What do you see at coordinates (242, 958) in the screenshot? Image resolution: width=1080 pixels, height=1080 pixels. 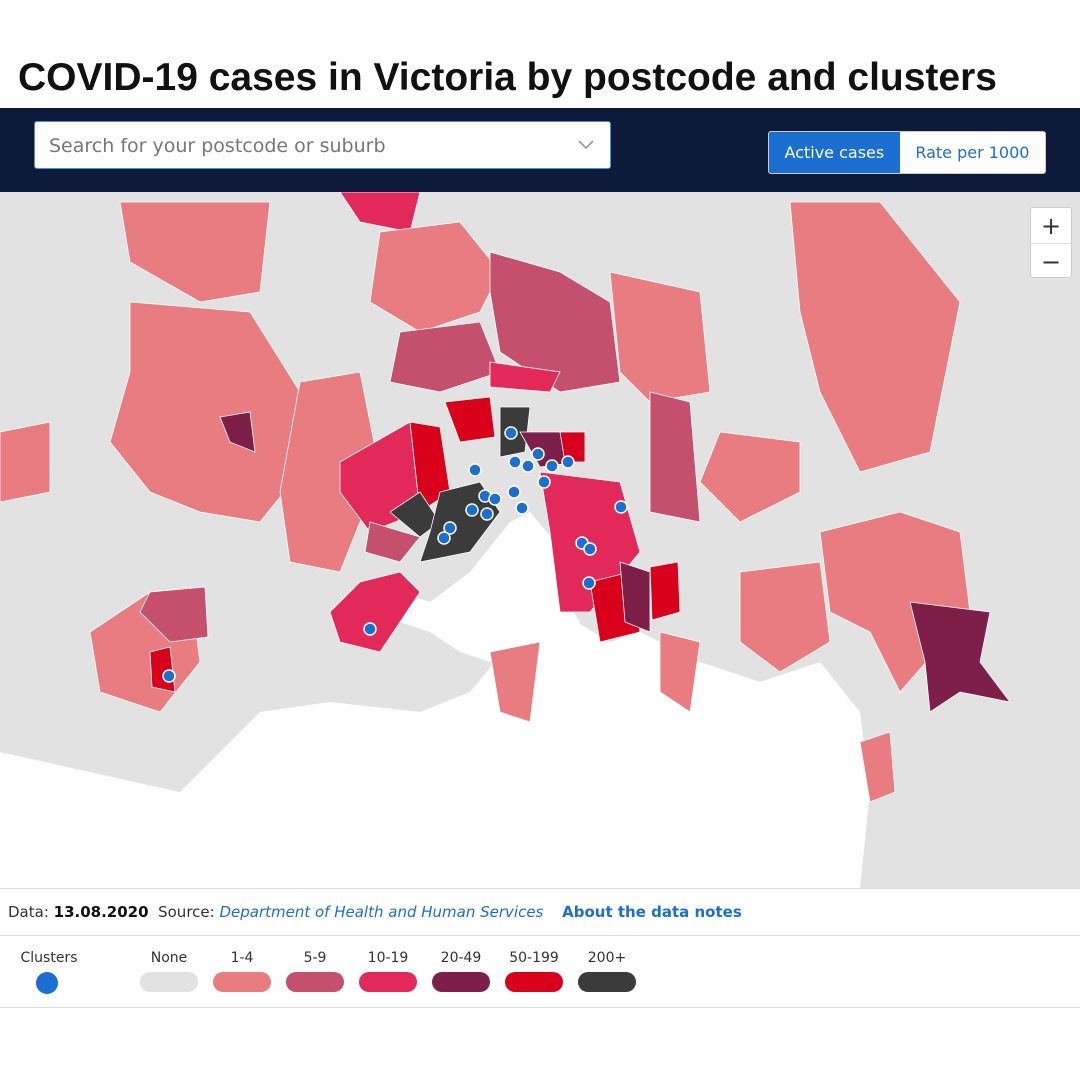 I see `legend-label: 1-4` at bounding box center [242, 958].